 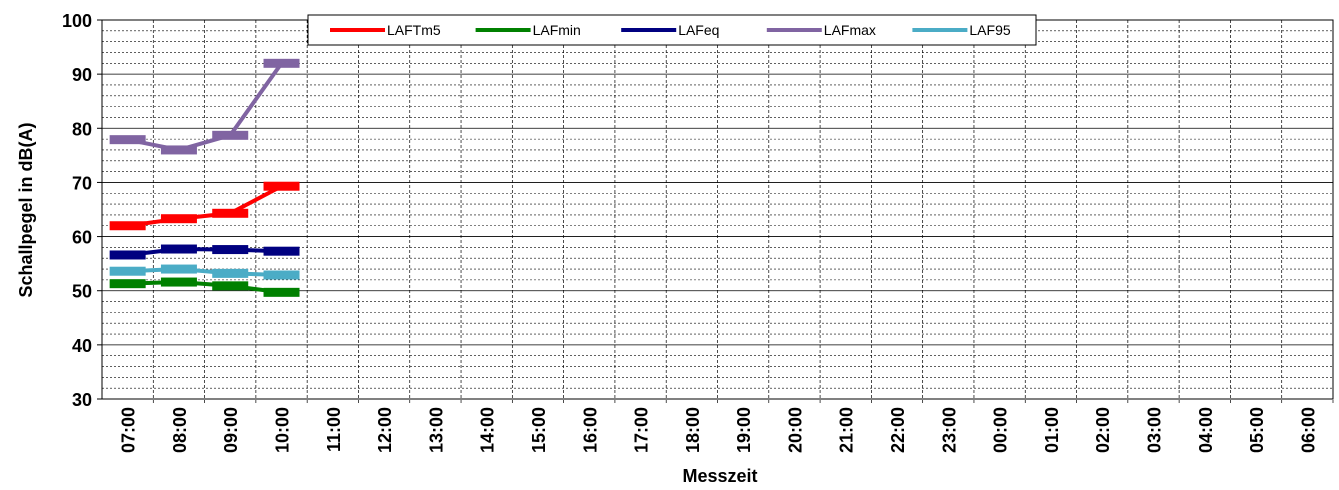 What do you see at coordinates (539, 430) in the screenshot?
I see `x-tick-label: 15:00` at bounding box center [539, 430].